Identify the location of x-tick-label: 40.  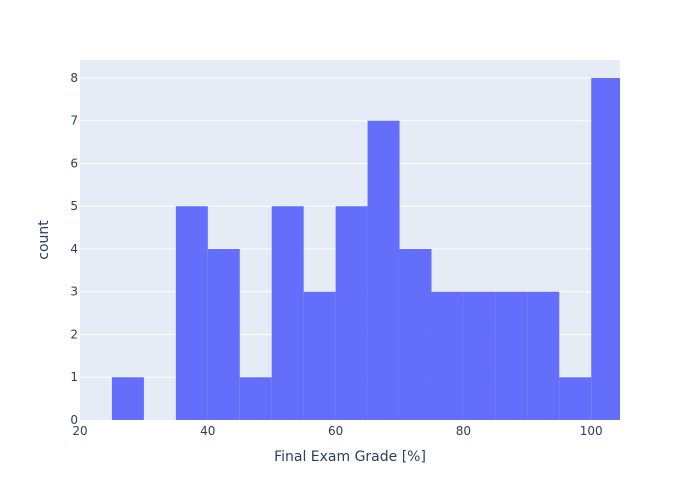
(207, 431).